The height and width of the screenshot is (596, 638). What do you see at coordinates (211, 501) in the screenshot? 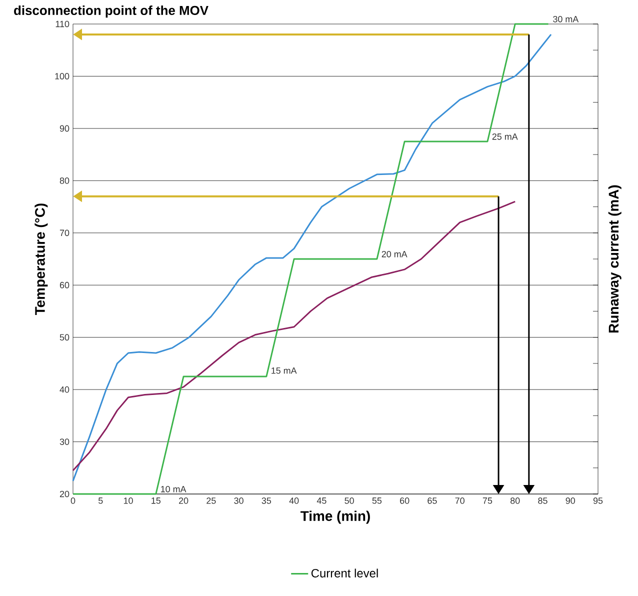
I see `x-tick-label: 25` at bounding box center [211, 501].